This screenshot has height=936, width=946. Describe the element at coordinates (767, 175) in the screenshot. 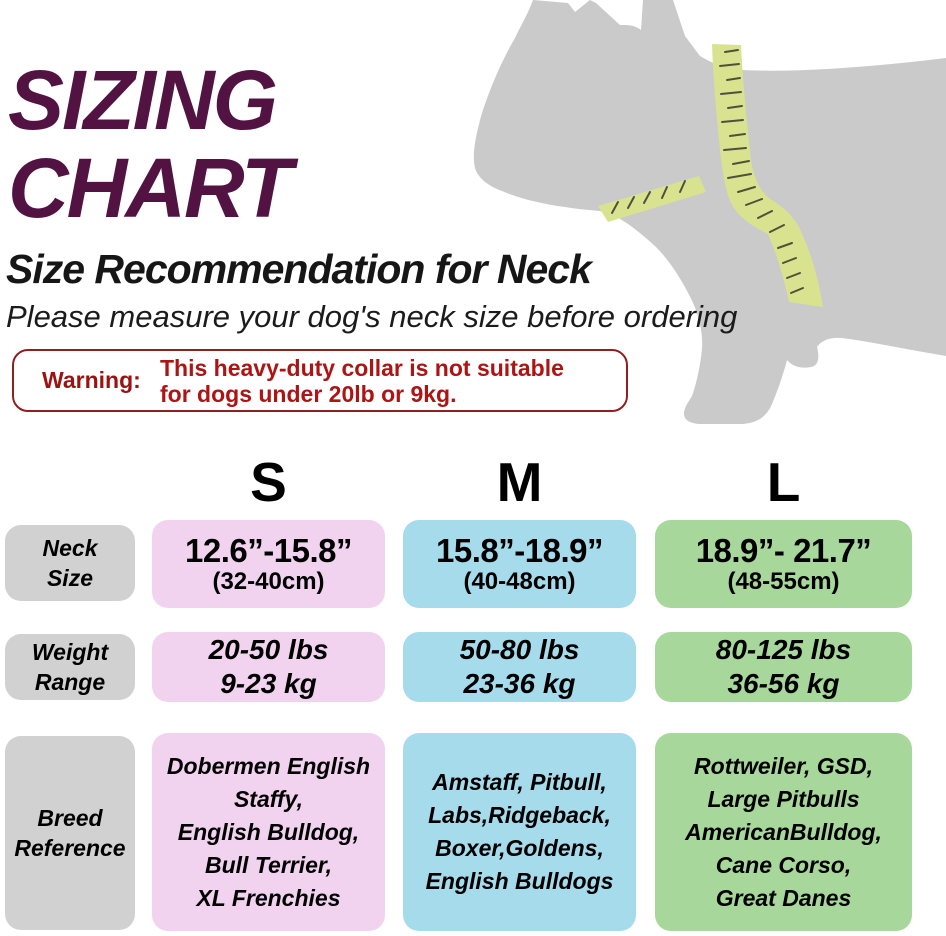

I see `measuring-tape-icon` at that location.